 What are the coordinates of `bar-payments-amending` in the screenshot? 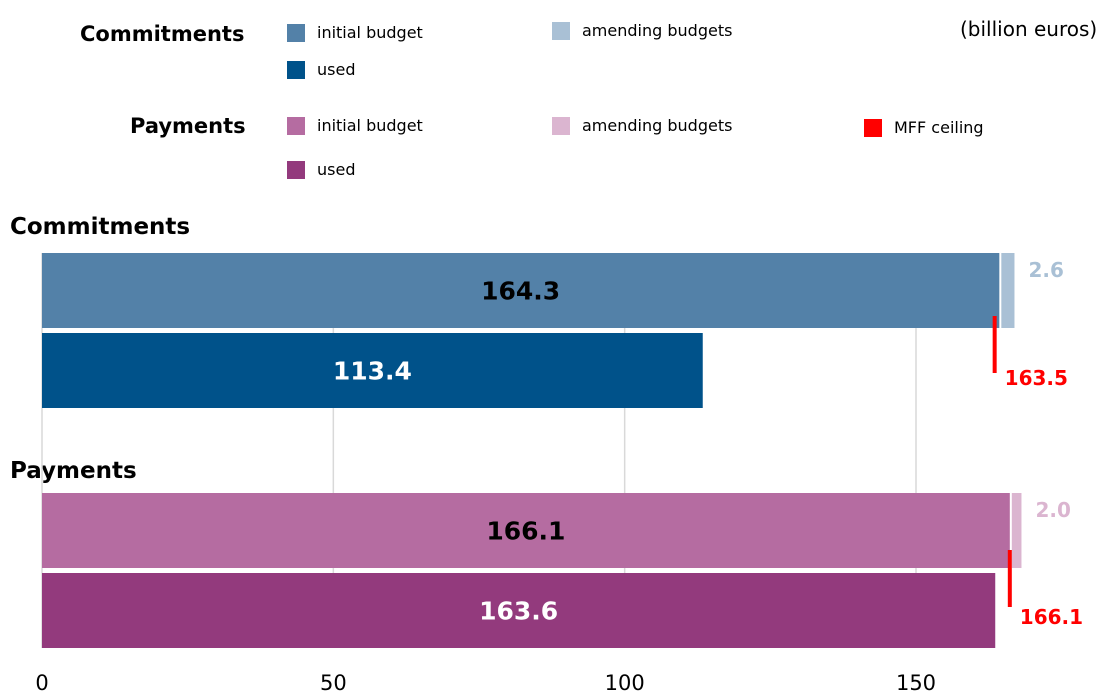 It's located at (1016, 530).